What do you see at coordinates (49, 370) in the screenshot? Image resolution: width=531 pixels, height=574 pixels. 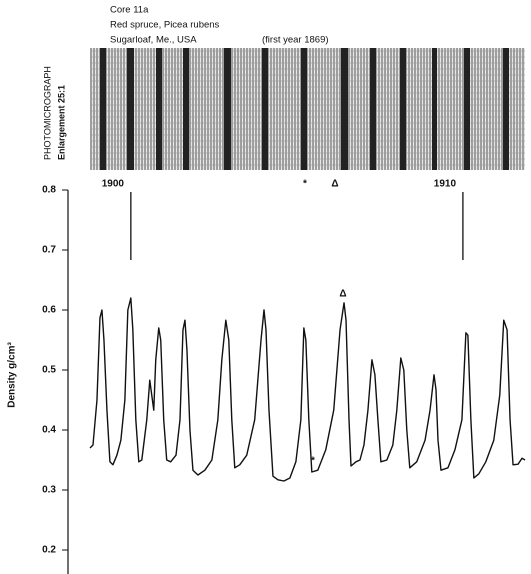 I see `y-tick-label: 0.5` at bounding box center [49, 370].